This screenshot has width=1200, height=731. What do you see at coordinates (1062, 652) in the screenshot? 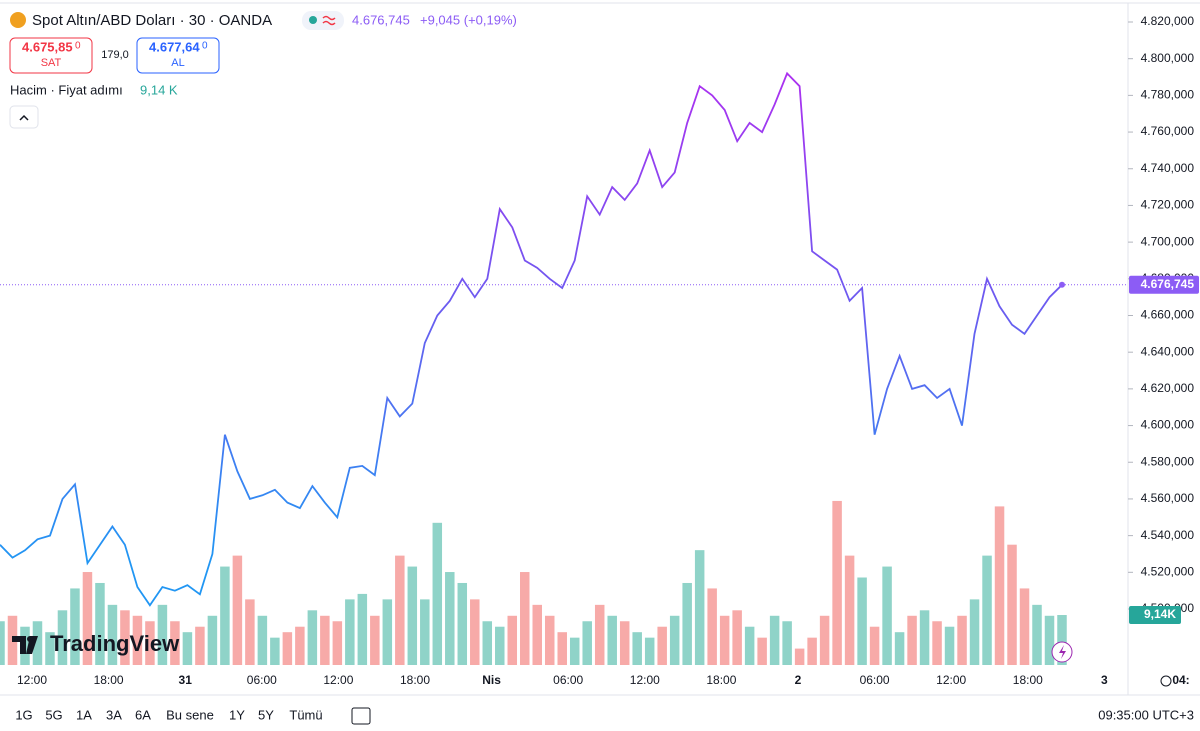
I see `flash-icon` at bounding box center [1062, 652].